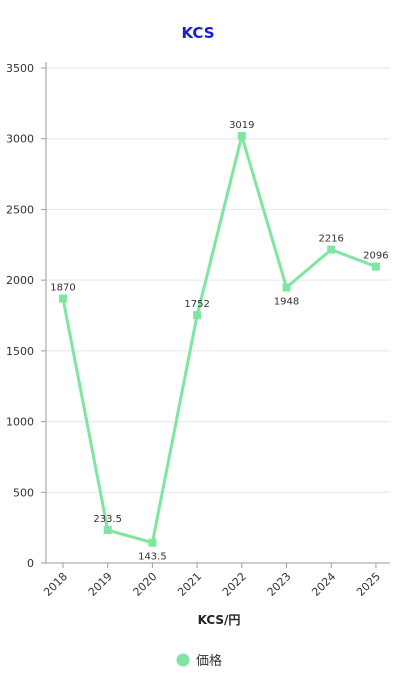 The width and height of the screenshot is (400, 679). I want to click on y-tick-label: 3500, so click(20, 68).